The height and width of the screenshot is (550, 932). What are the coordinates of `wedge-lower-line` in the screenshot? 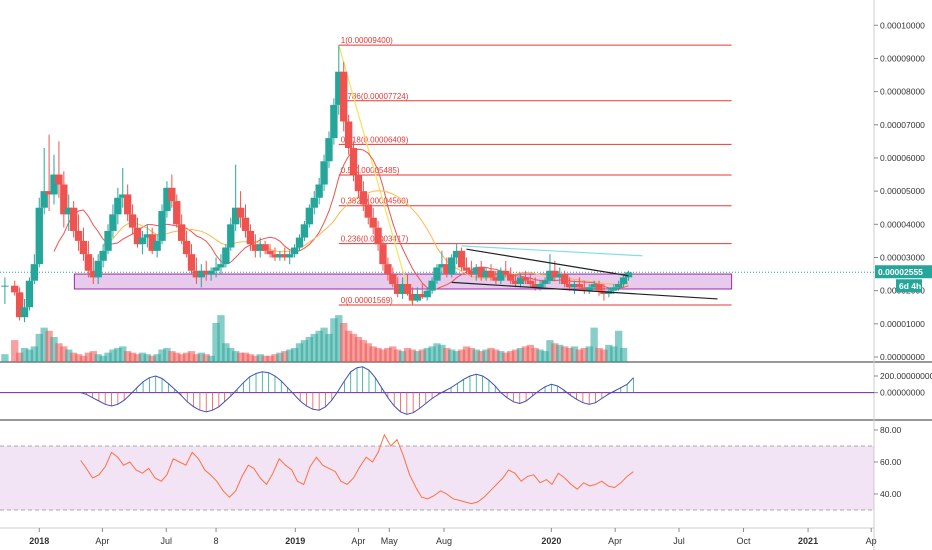 It's located at (584, 290).